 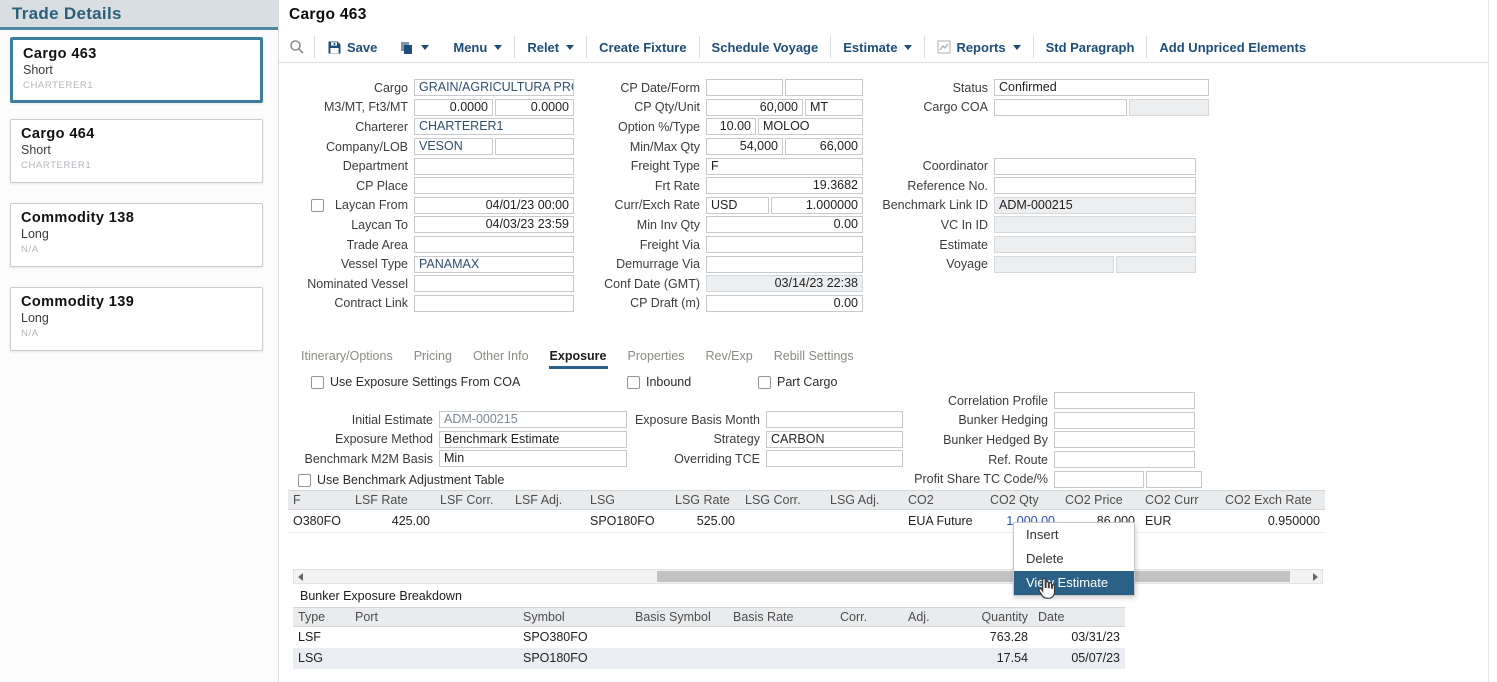 I want to click on estimate-button: Estimate, so click(x=877, y=47).